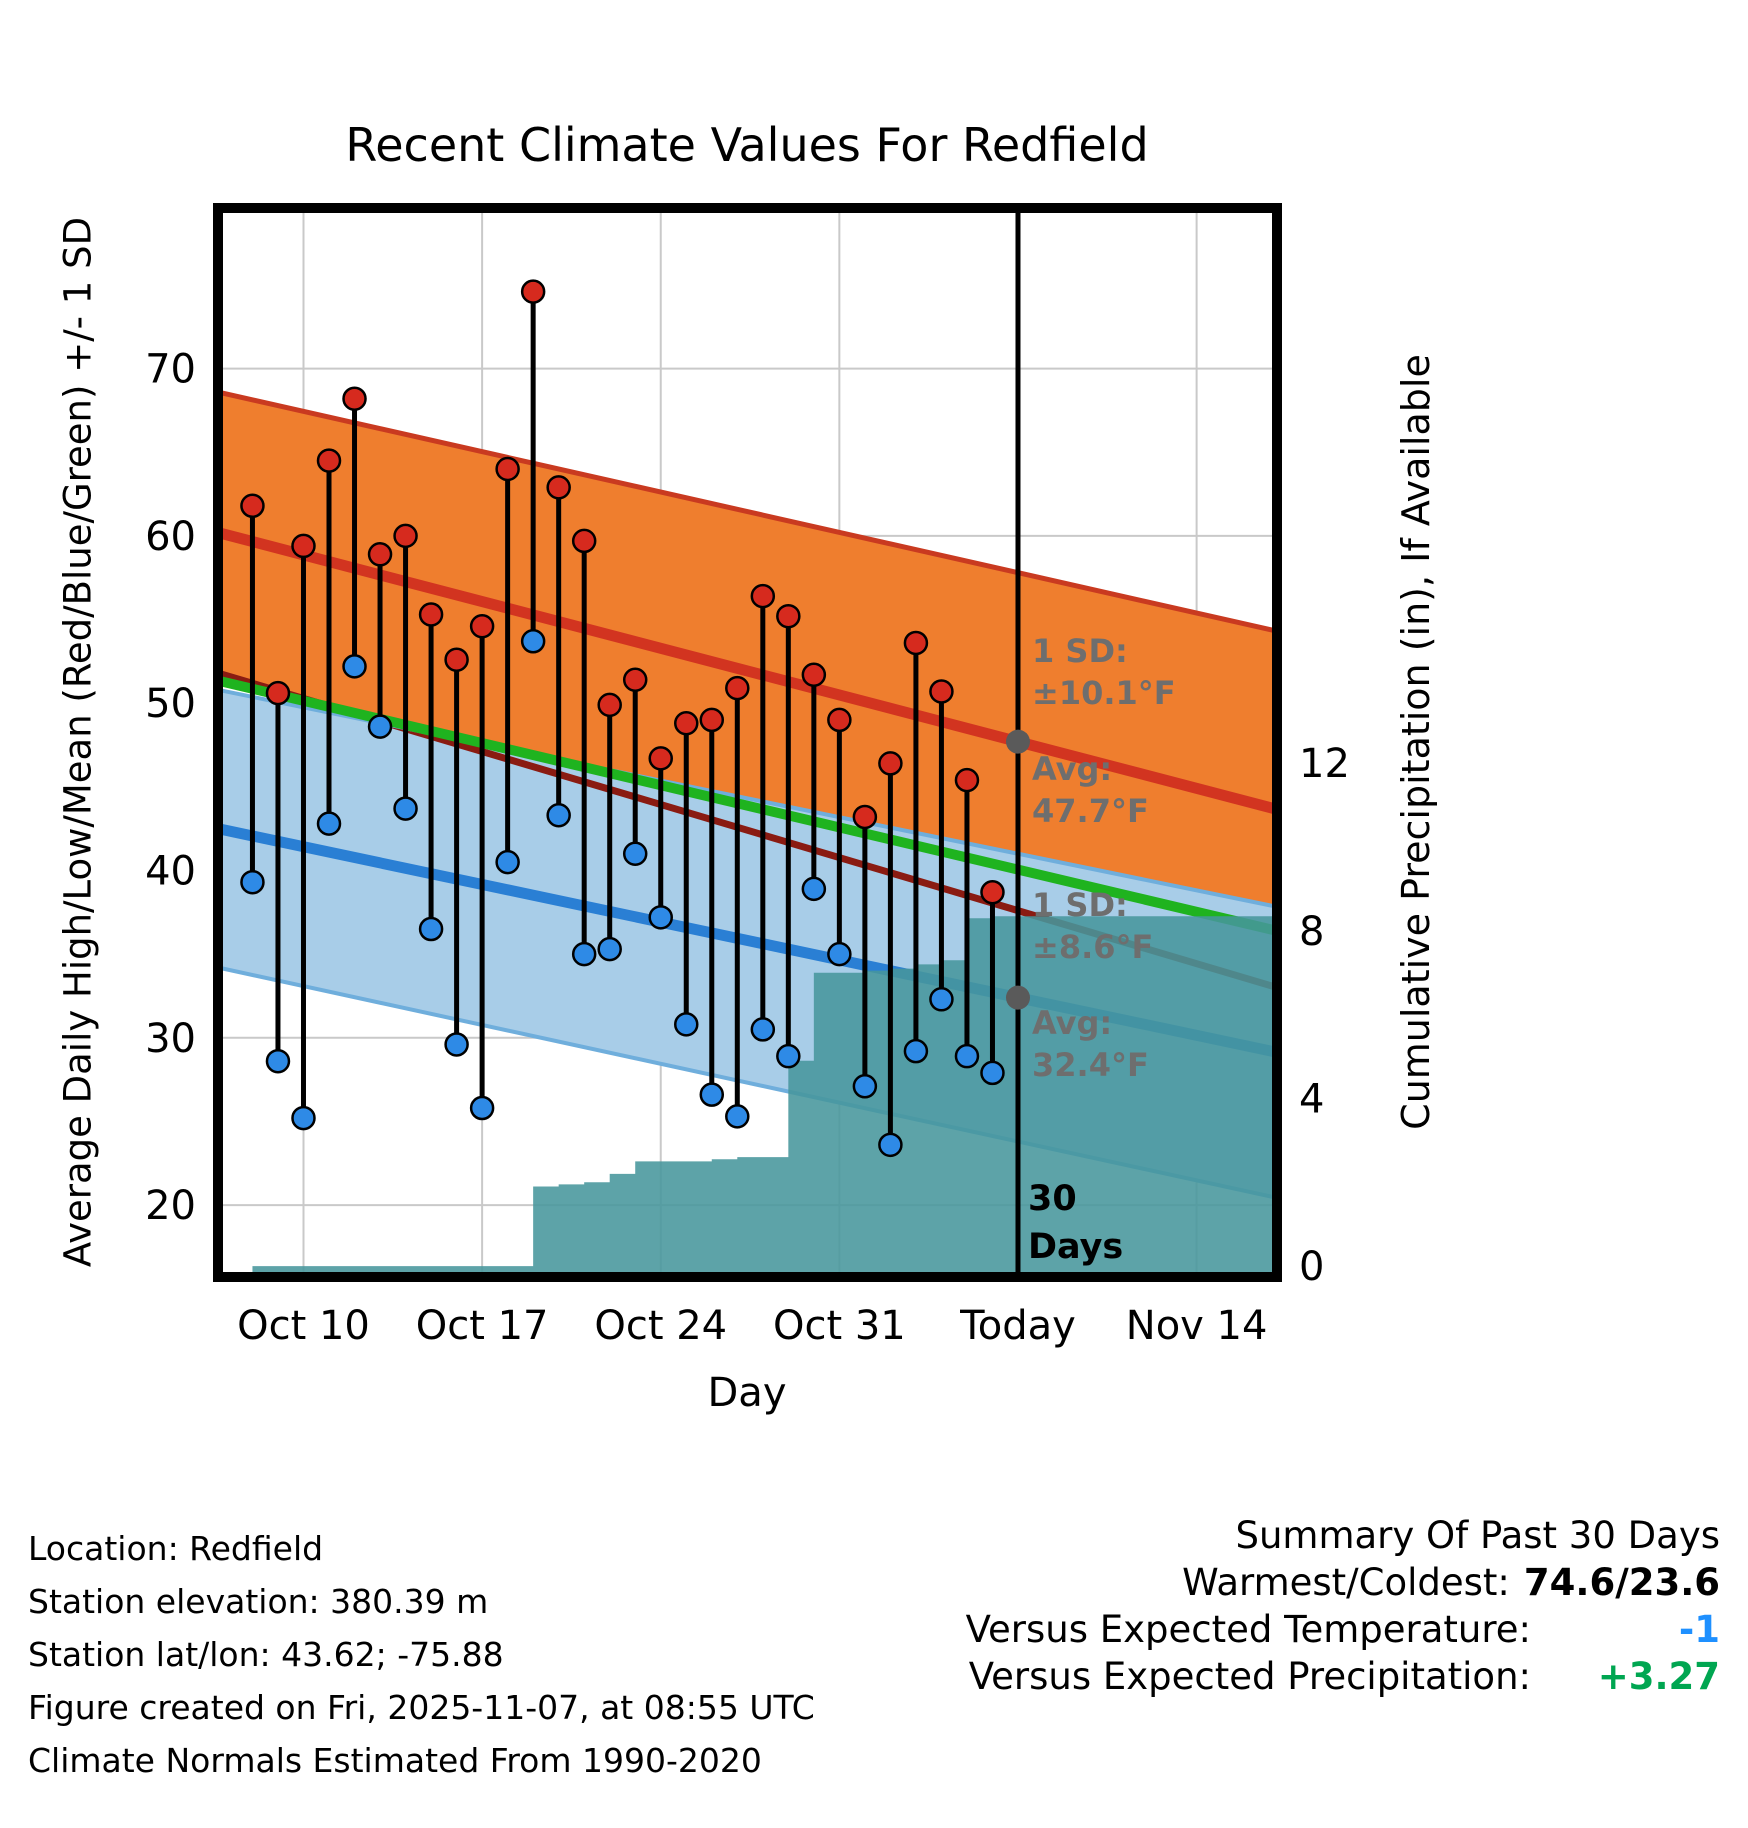 The width and height of the screenshot is (1748, 1828). I want to click on footer-latlon: Station lat/lon: 43.62; -75.88, so click(266, 1654).